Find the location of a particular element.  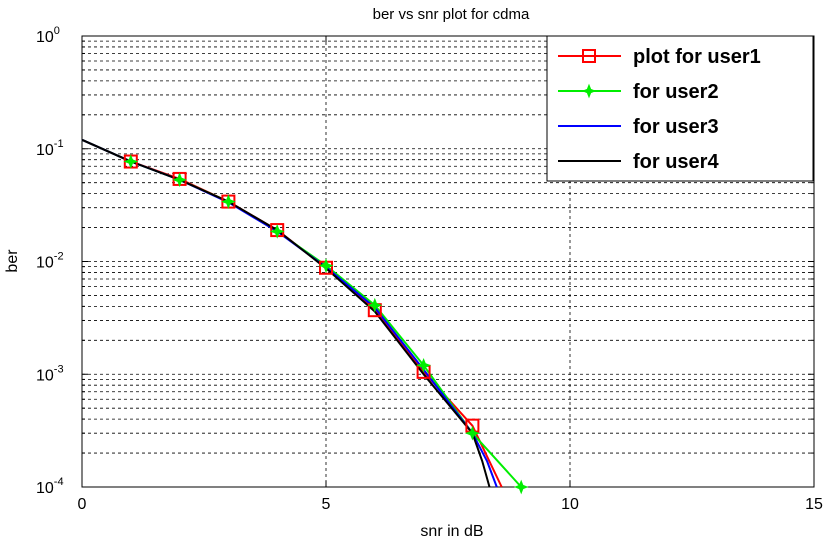

x-tick-label: 15 is located at coordinates (814, 504).